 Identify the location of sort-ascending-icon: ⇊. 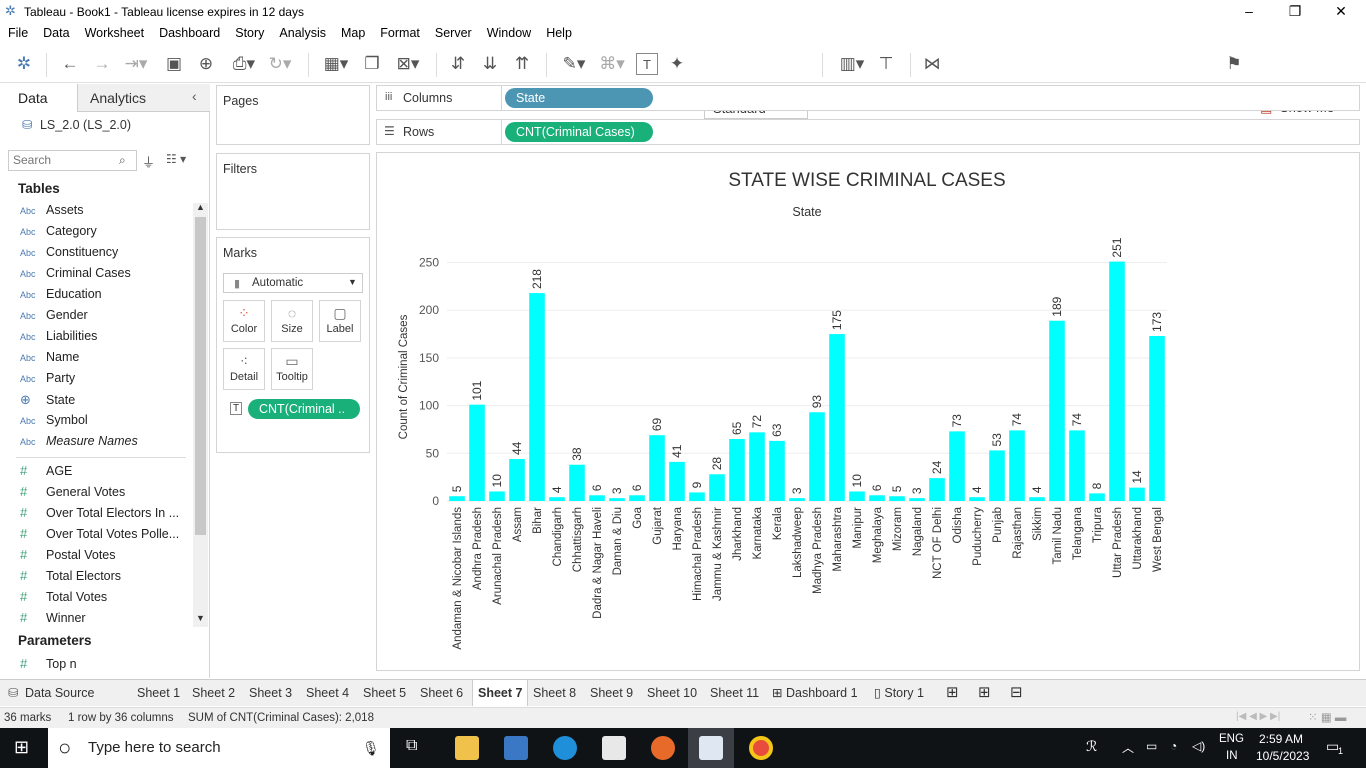
(490, 63).